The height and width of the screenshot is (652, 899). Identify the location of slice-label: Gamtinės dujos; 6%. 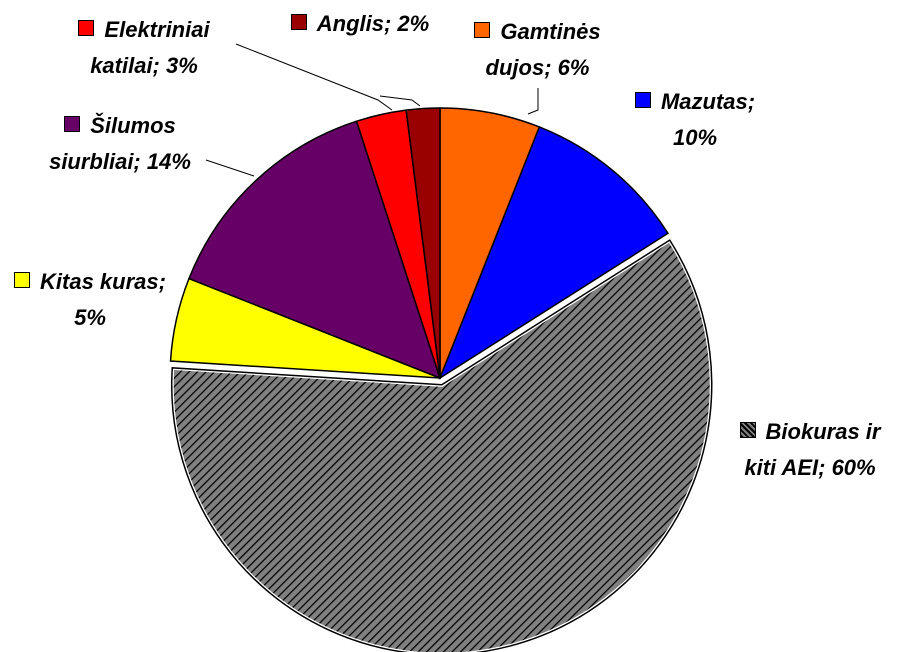
(543, 49).